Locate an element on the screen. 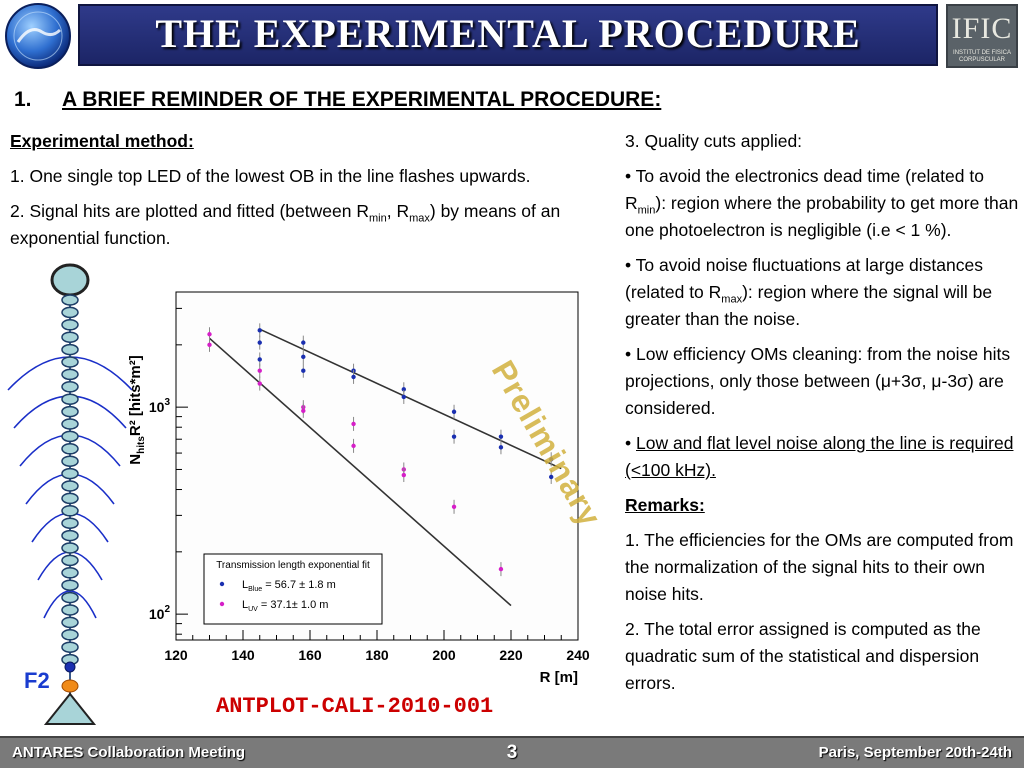 This screenshot has height=768, width=1024. f2-label: F2 is located at coordinates (37, 680).